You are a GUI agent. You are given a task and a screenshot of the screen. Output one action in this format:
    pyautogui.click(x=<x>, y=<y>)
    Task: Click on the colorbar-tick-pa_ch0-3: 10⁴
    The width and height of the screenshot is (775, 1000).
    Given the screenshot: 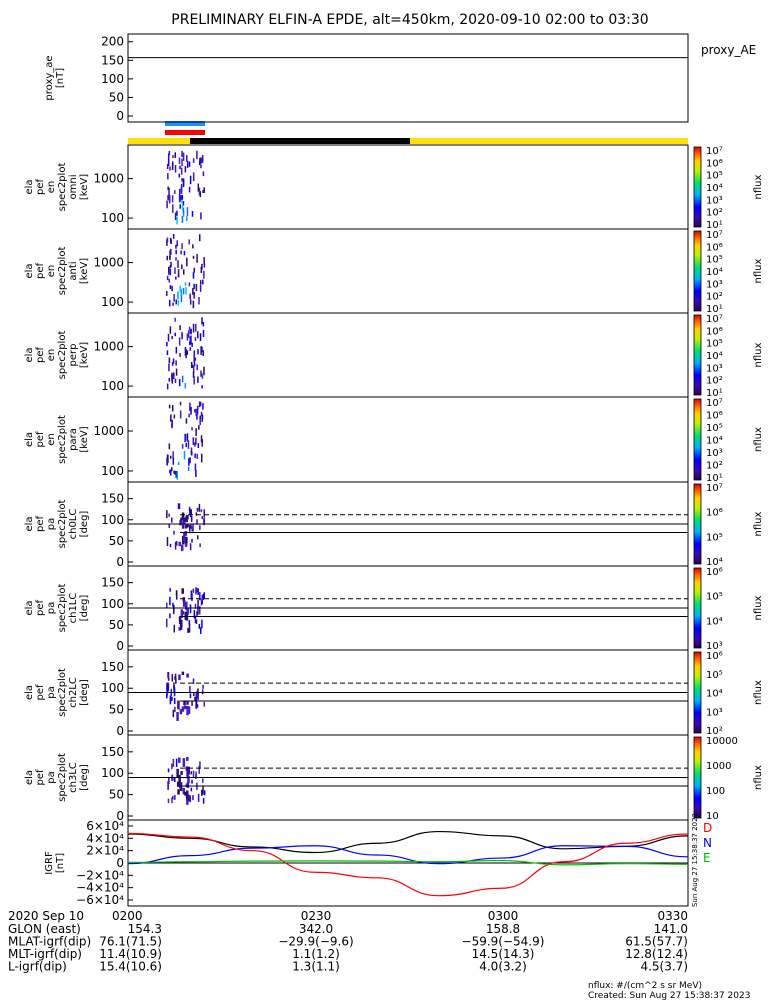 What is the action you would take?
    pyautogui.click(x=714, y=562)
    